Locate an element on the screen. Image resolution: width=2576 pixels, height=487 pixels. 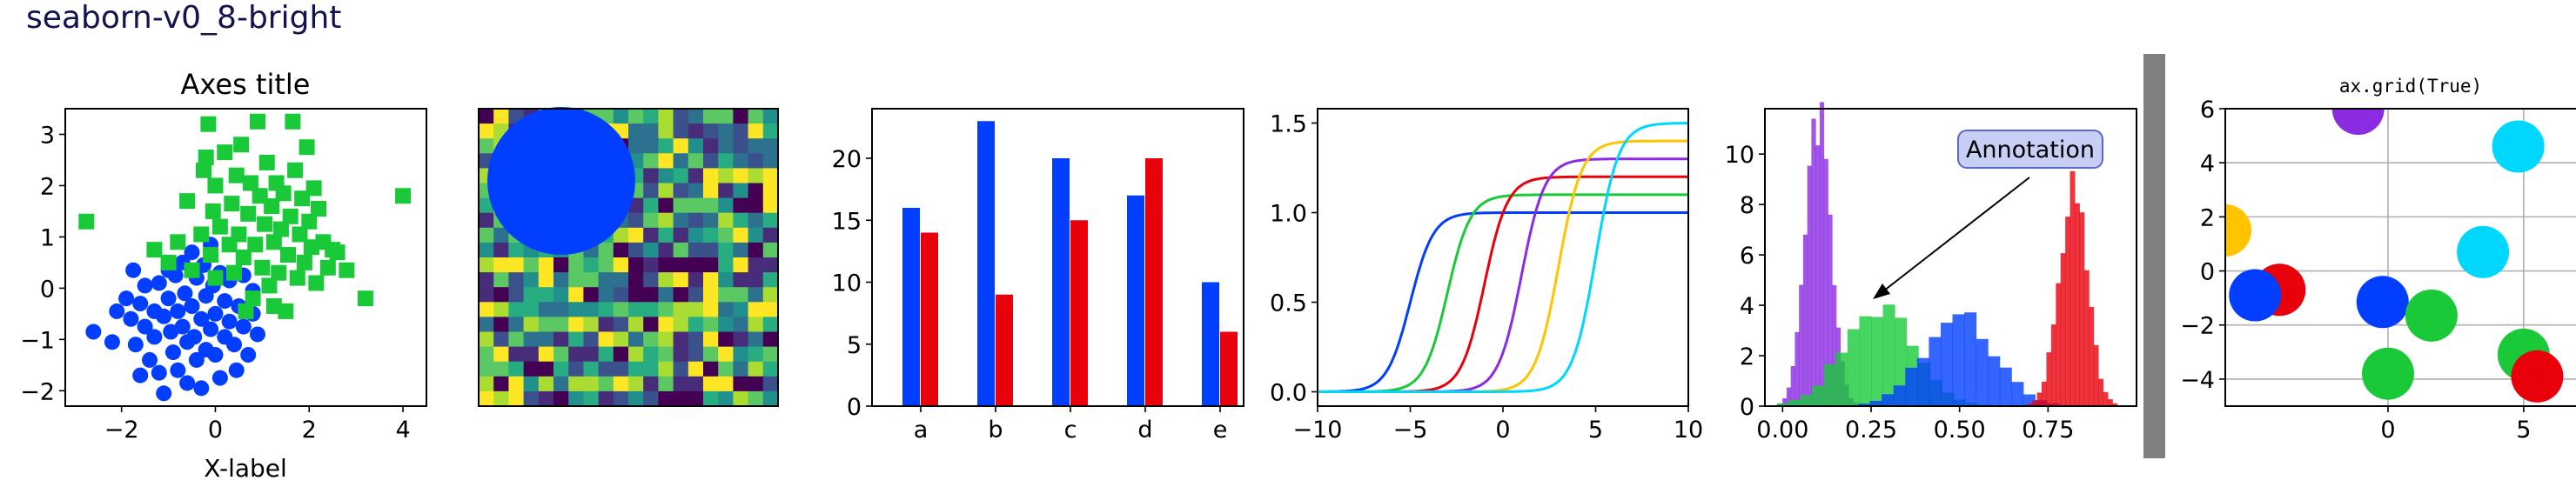
x-tick-label: 4 is located at coordinates (402, 430).